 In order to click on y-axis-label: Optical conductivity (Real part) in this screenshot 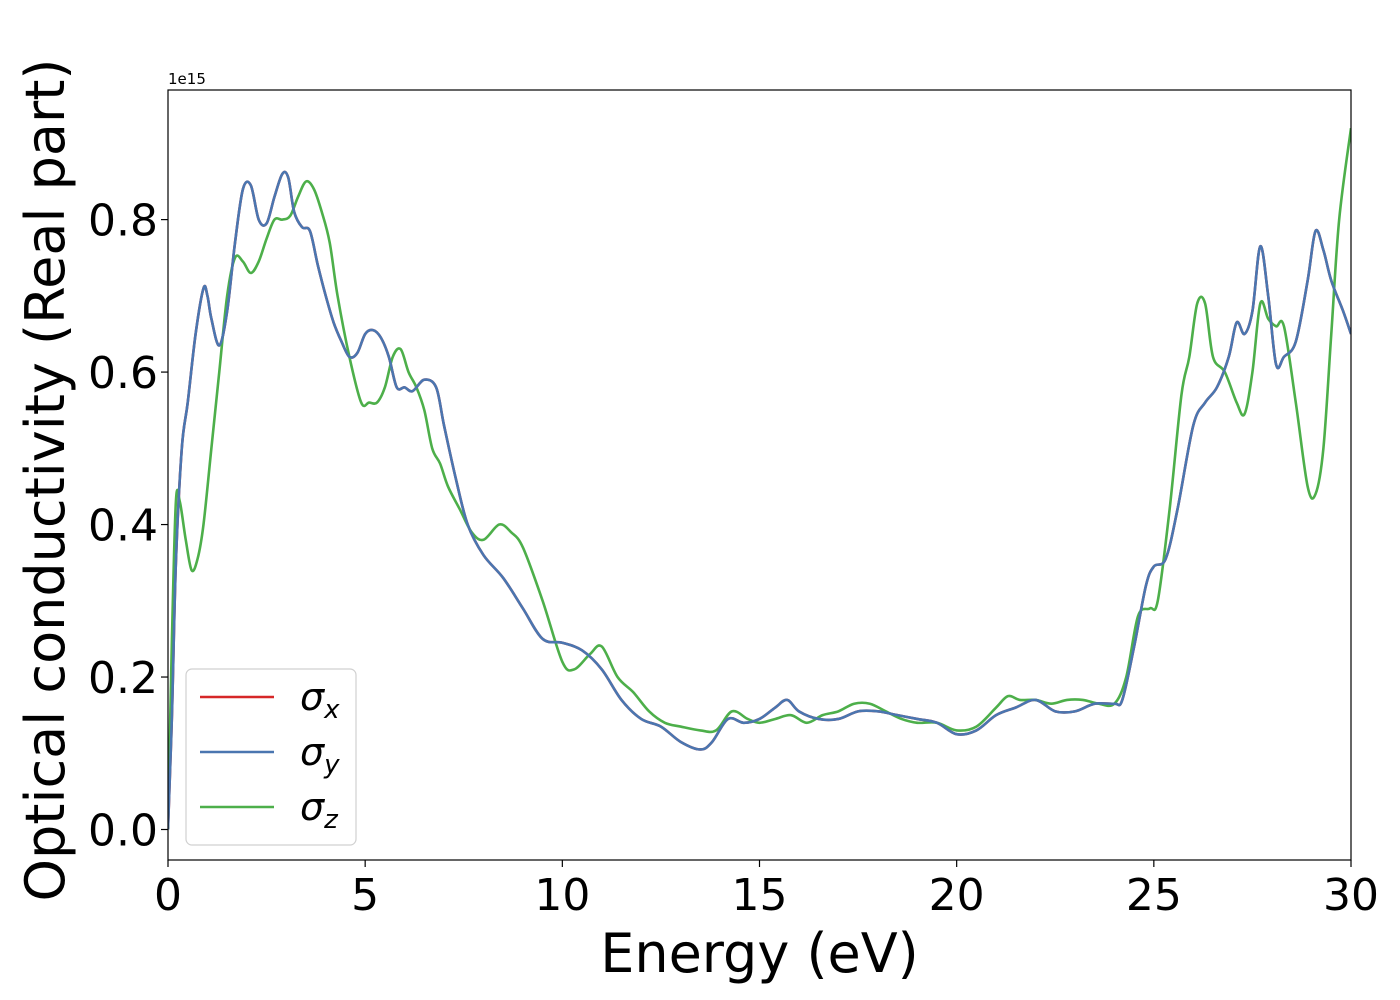, I will do `click(45, 480)`.